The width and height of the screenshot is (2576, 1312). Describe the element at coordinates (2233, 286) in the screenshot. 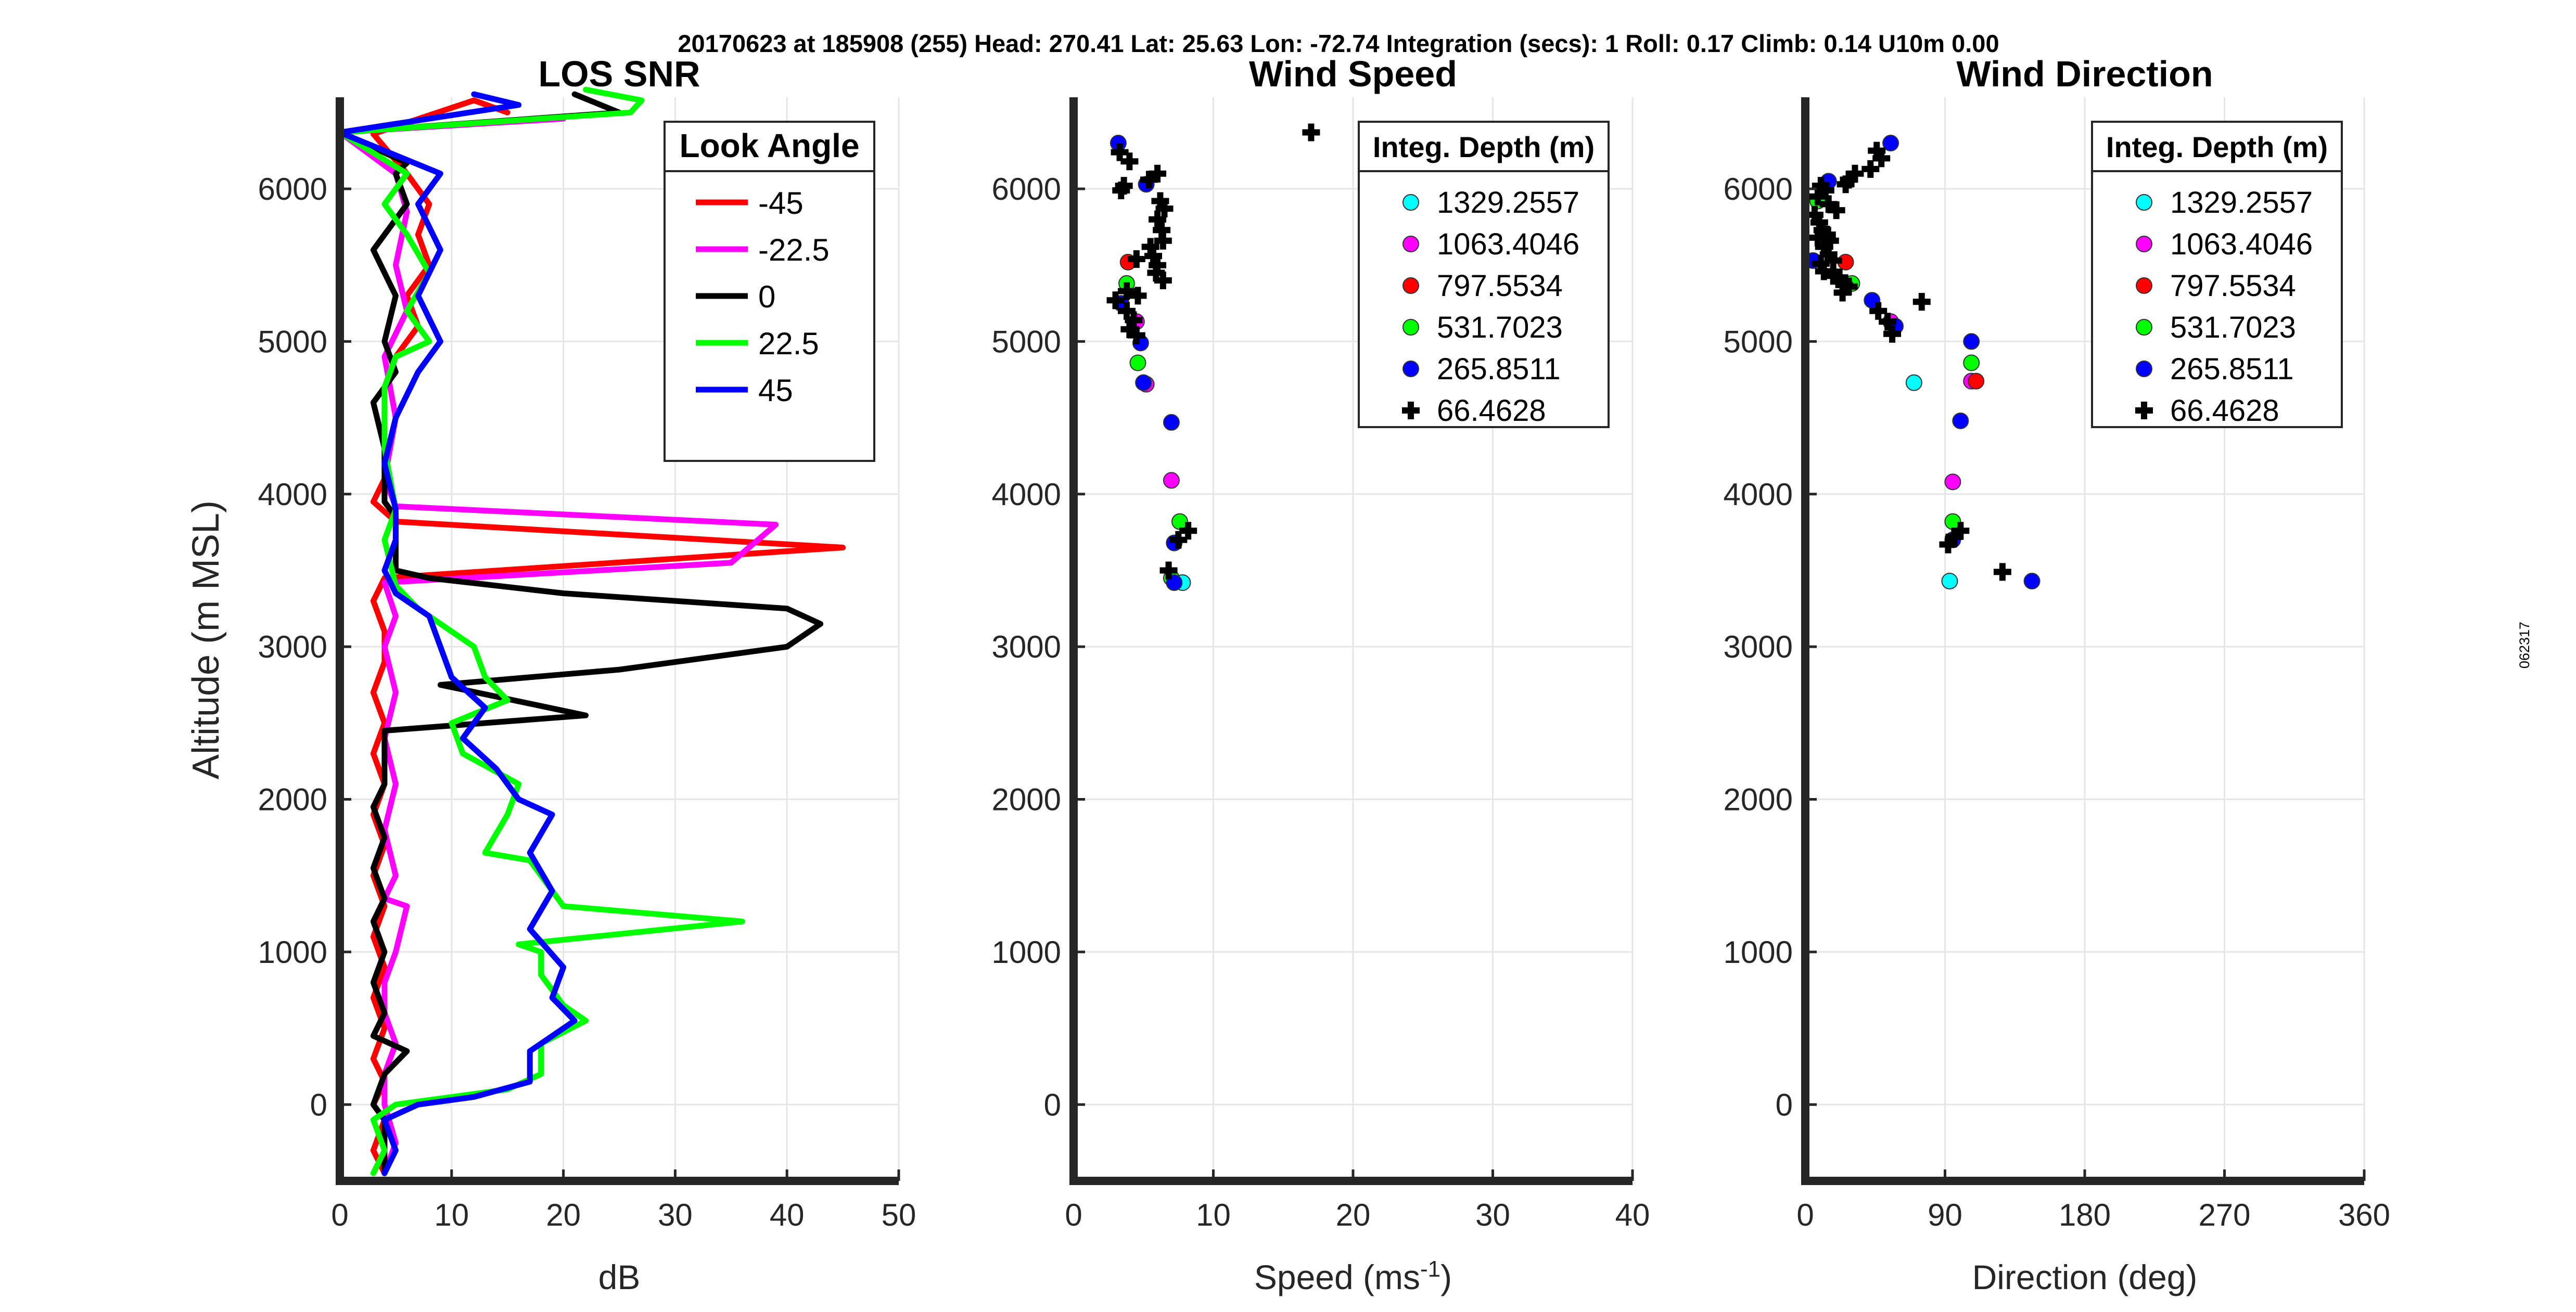

I see `legend-label: 797.5534` at that location.